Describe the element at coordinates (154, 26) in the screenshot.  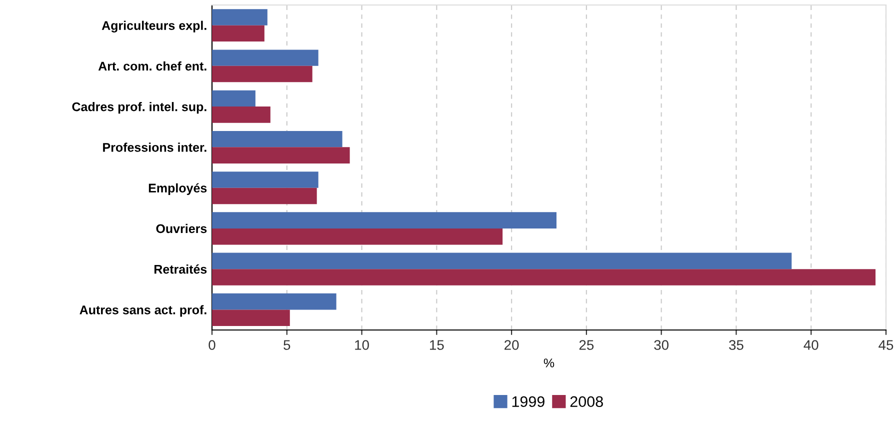
I see `y-tick-label: Agriculteurs expl.` at that location.